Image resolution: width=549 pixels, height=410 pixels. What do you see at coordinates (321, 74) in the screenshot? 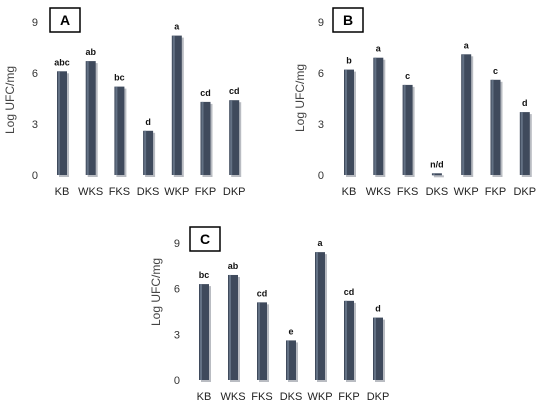
I see `y-tick-label: 6` at bounding box center [321, 74].